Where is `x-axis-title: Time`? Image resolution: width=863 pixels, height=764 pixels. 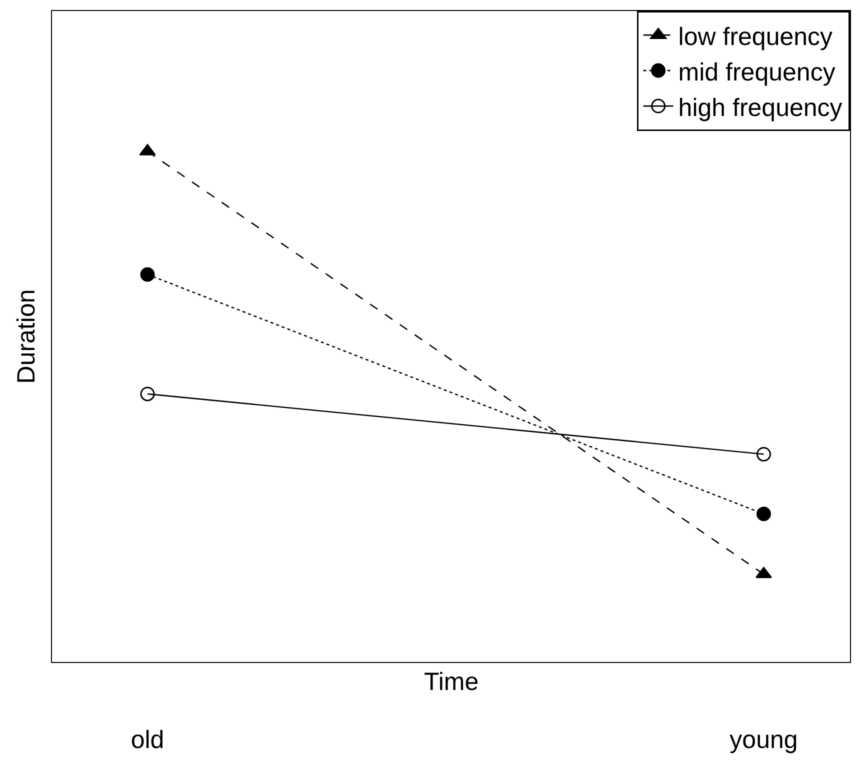 x-axis-title: Time is located at coordinates (451, 682).